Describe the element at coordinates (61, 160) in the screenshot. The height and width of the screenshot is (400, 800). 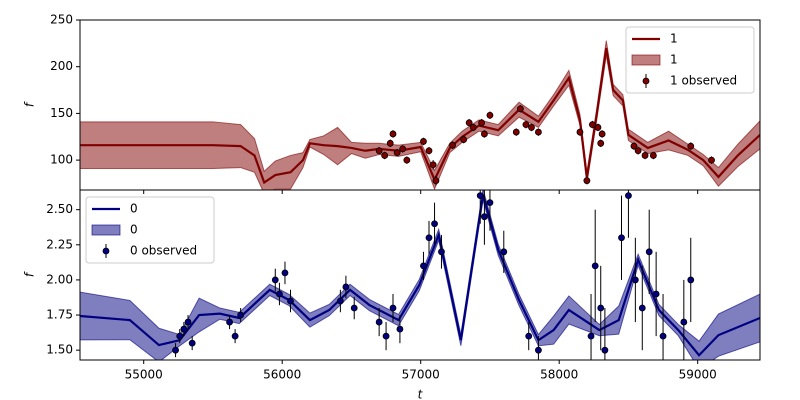
I see `y-tick-label: 100` at that location.